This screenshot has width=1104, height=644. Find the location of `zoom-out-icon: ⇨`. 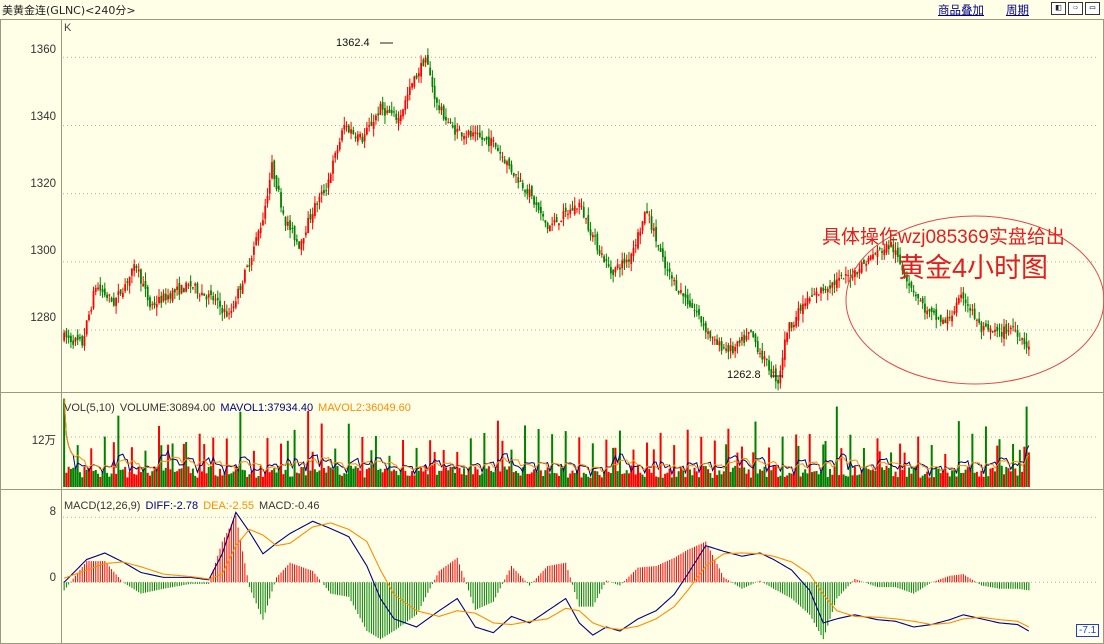

zoom-out-icon: ⇨ is located at coordinates (1075, 8).